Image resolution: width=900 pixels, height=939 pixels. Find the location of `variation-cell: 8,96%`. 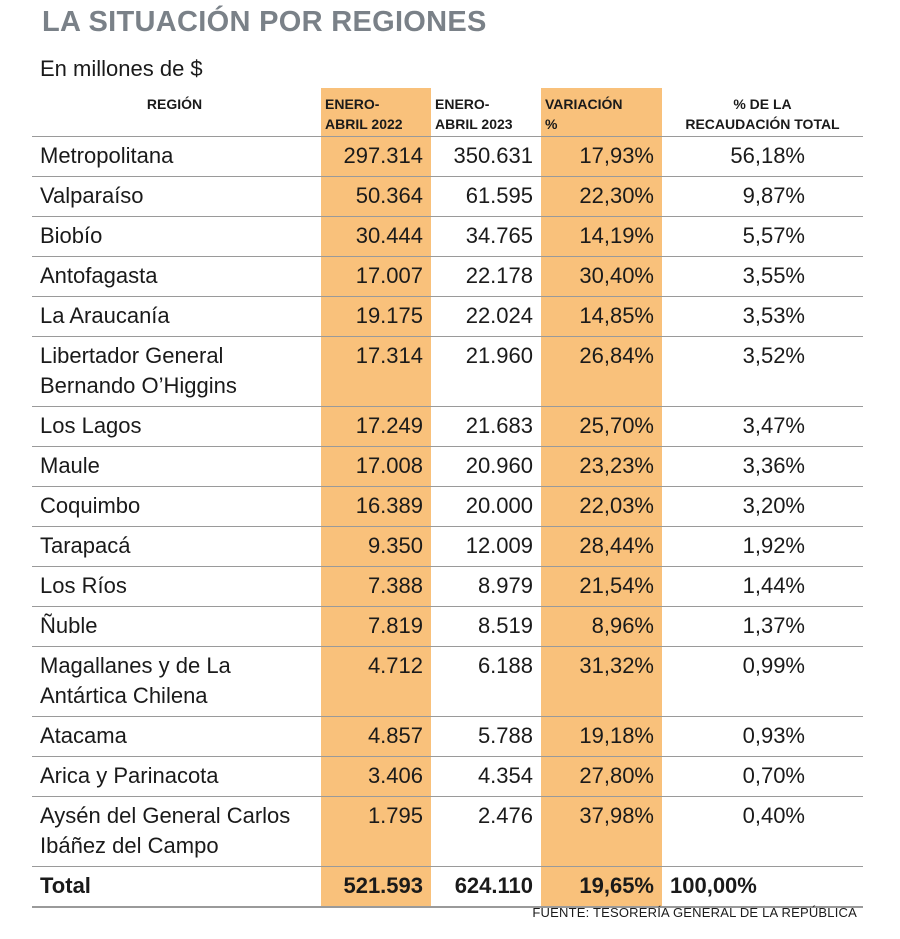

variation-cell: 8,96% is located at coordinates (601, 627).